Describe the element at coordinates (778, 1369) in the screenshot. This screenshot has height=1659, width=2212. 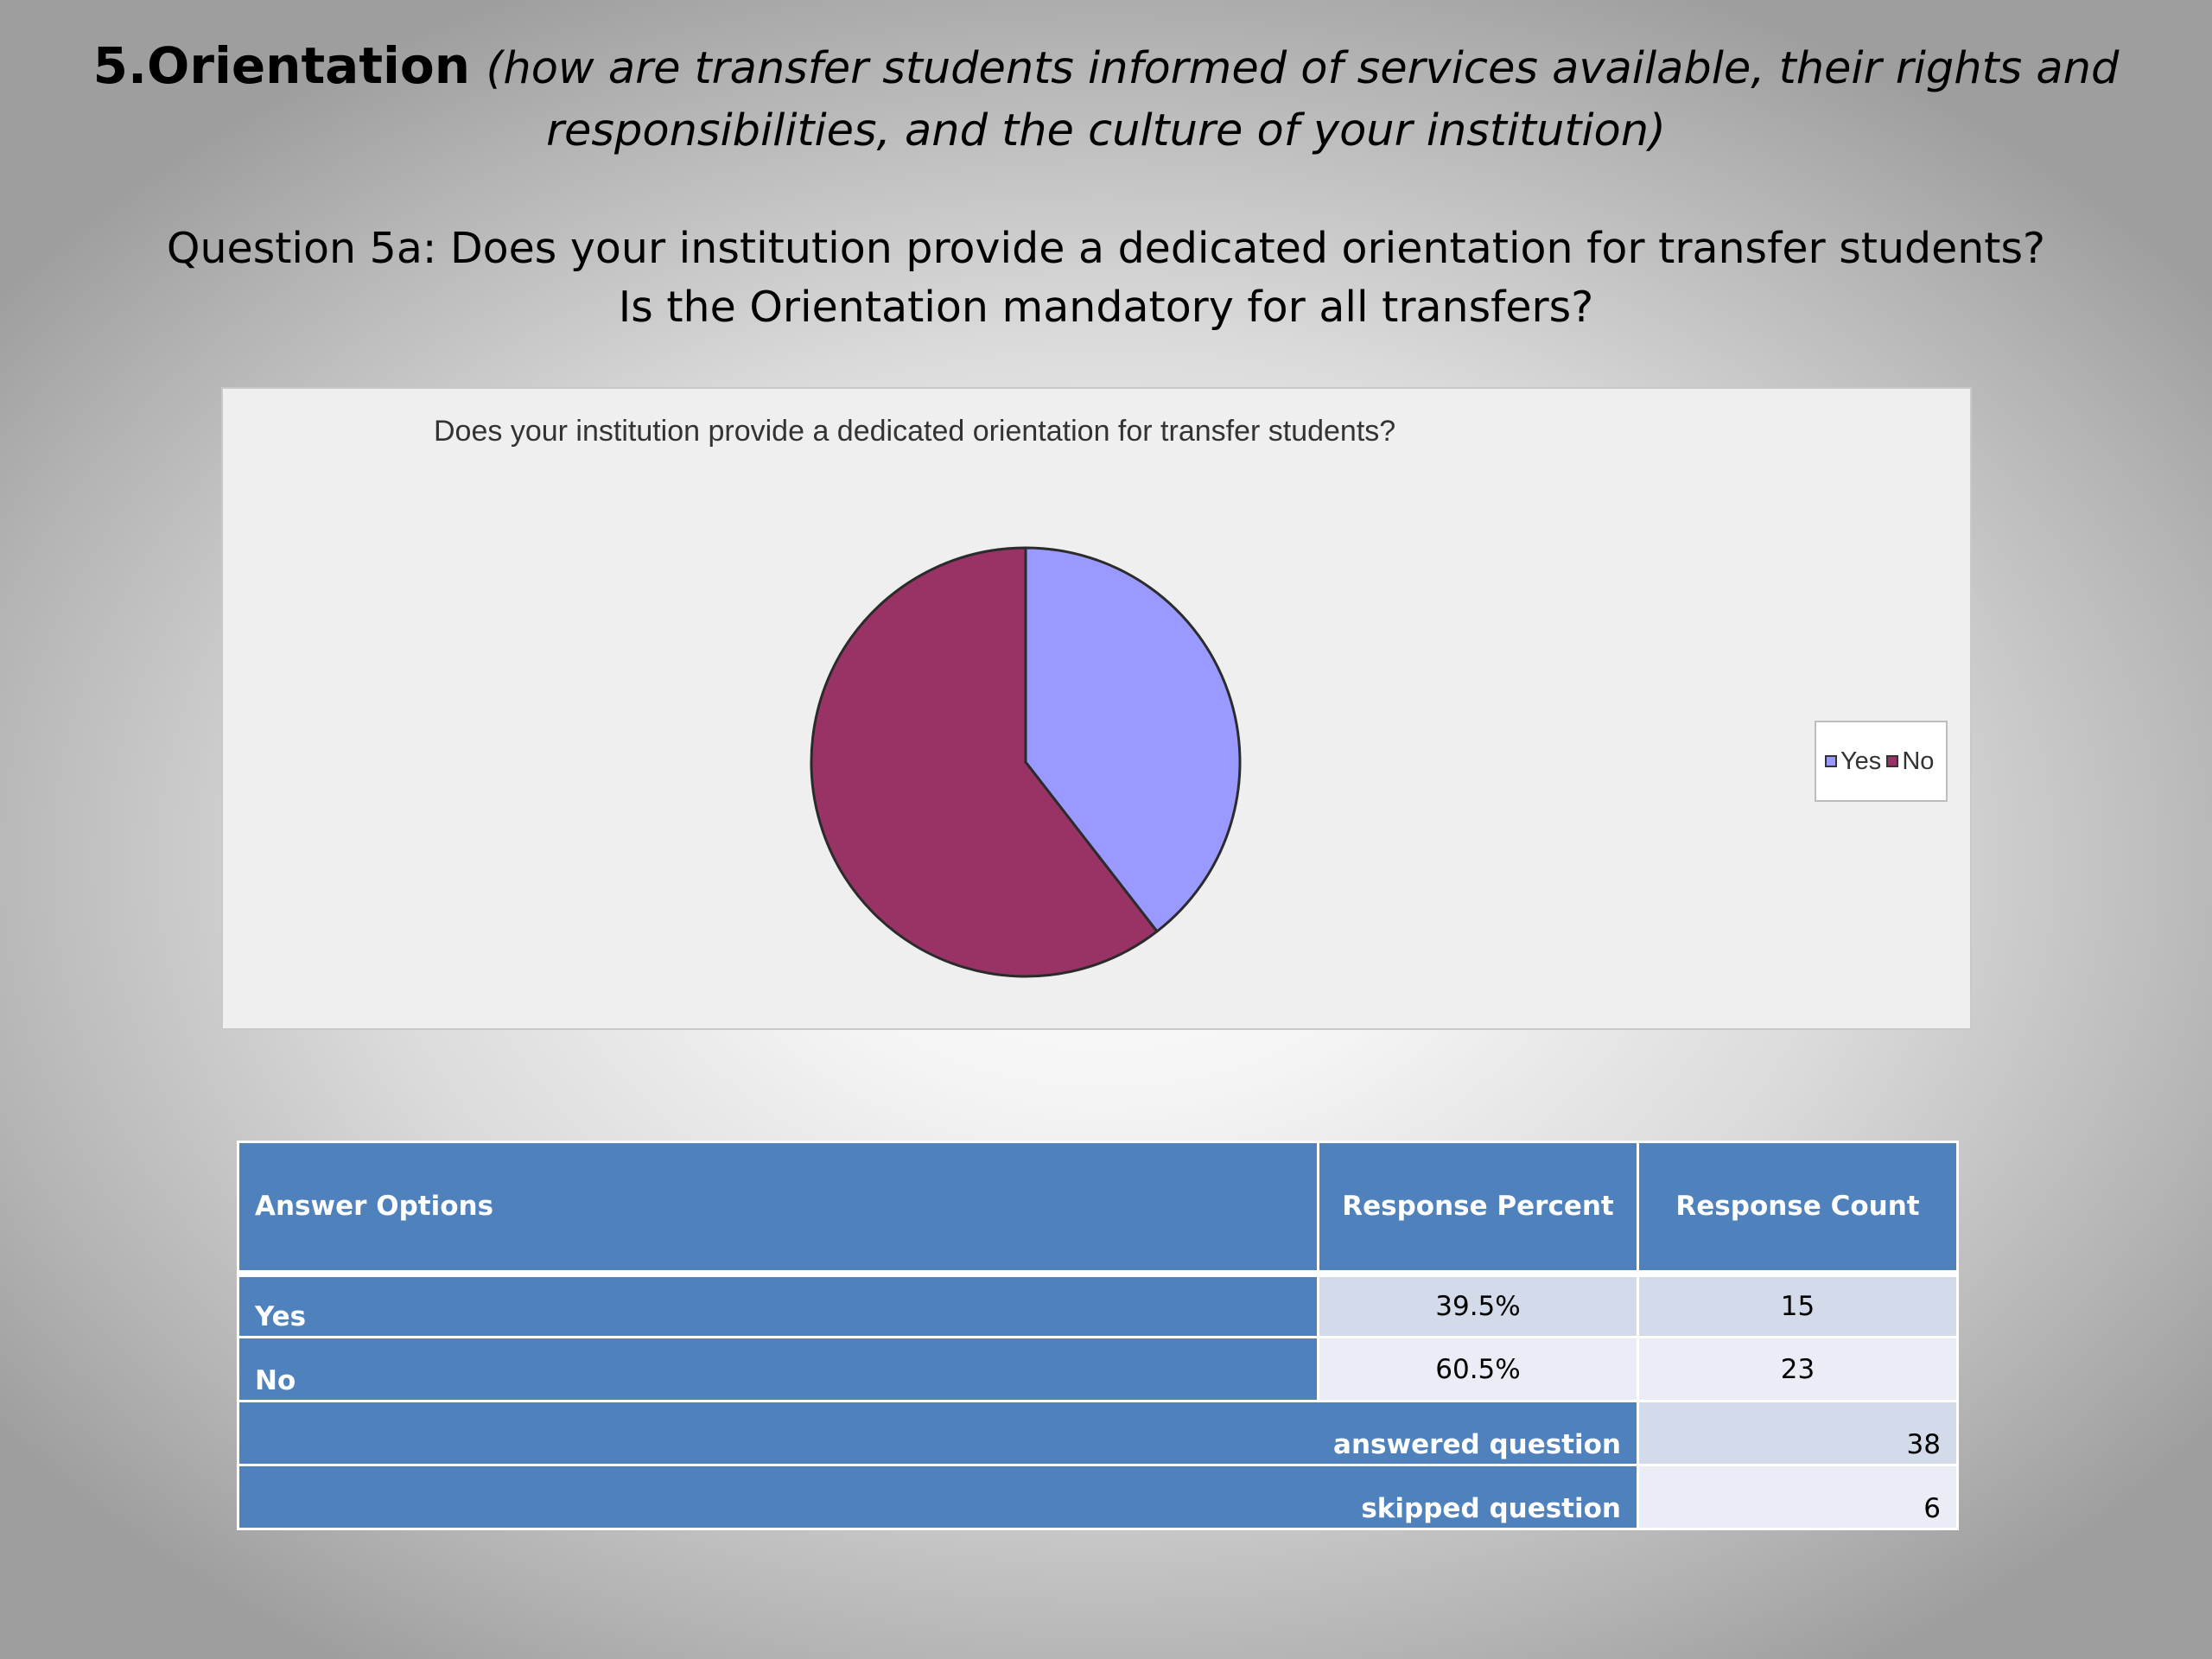
I see `answer-option-no: No` at that location.